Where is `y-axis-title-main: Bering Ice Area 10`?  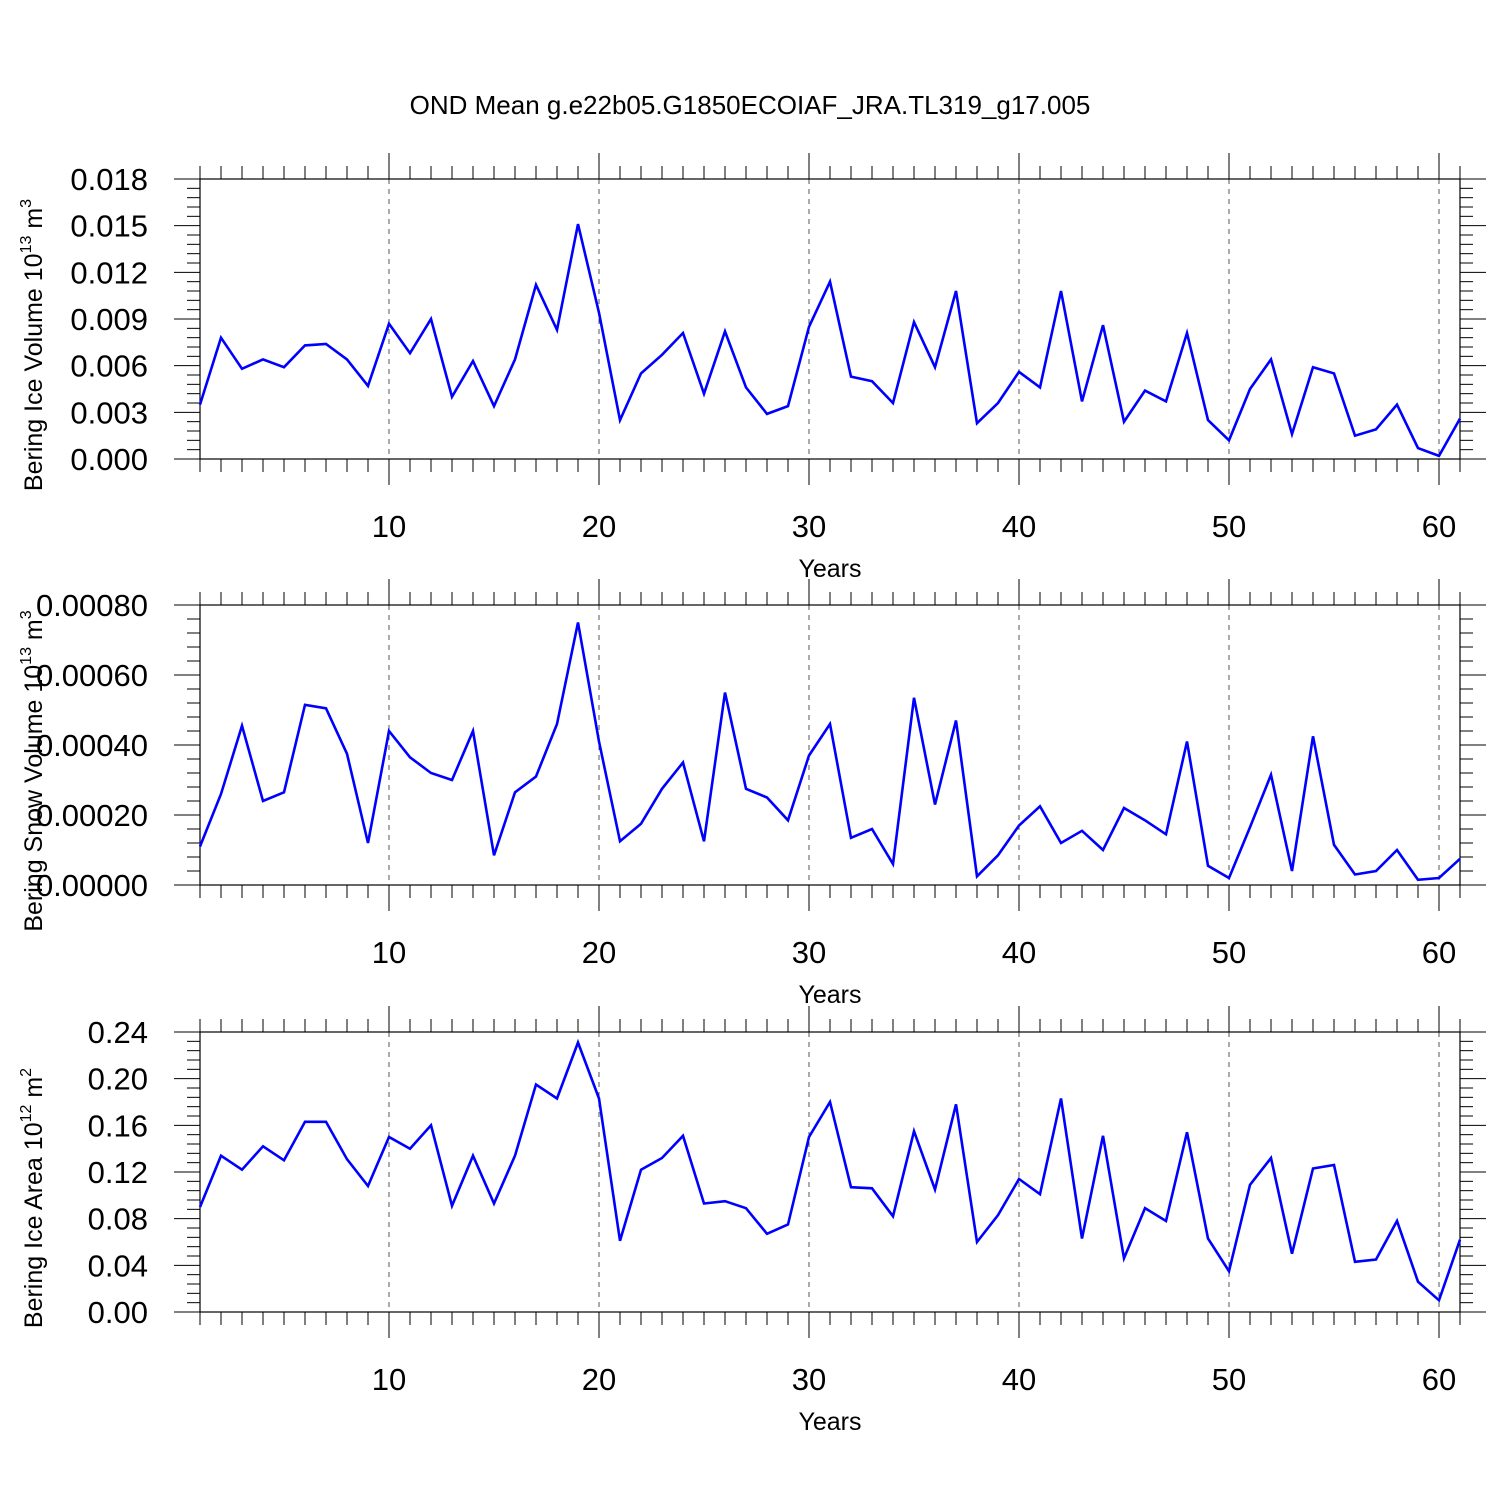
y-axis-title-main: Bering Ice Area 10 is located at coordinates (34, 1225).